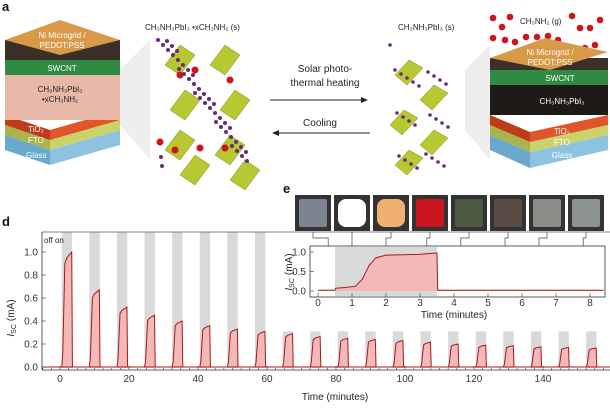  What do you see at coordinates (586, 213) in the screenshot?
I see `device-photo` at bounding box center [586, 213].